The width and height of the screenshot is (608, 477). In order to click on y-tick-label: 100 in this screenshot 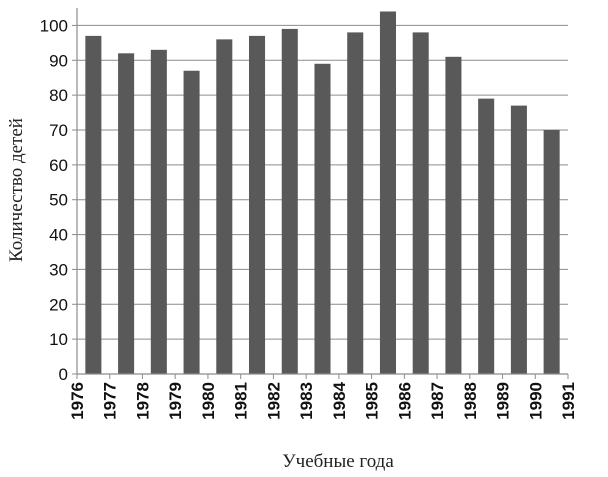, I will do `click(54, 25)`.